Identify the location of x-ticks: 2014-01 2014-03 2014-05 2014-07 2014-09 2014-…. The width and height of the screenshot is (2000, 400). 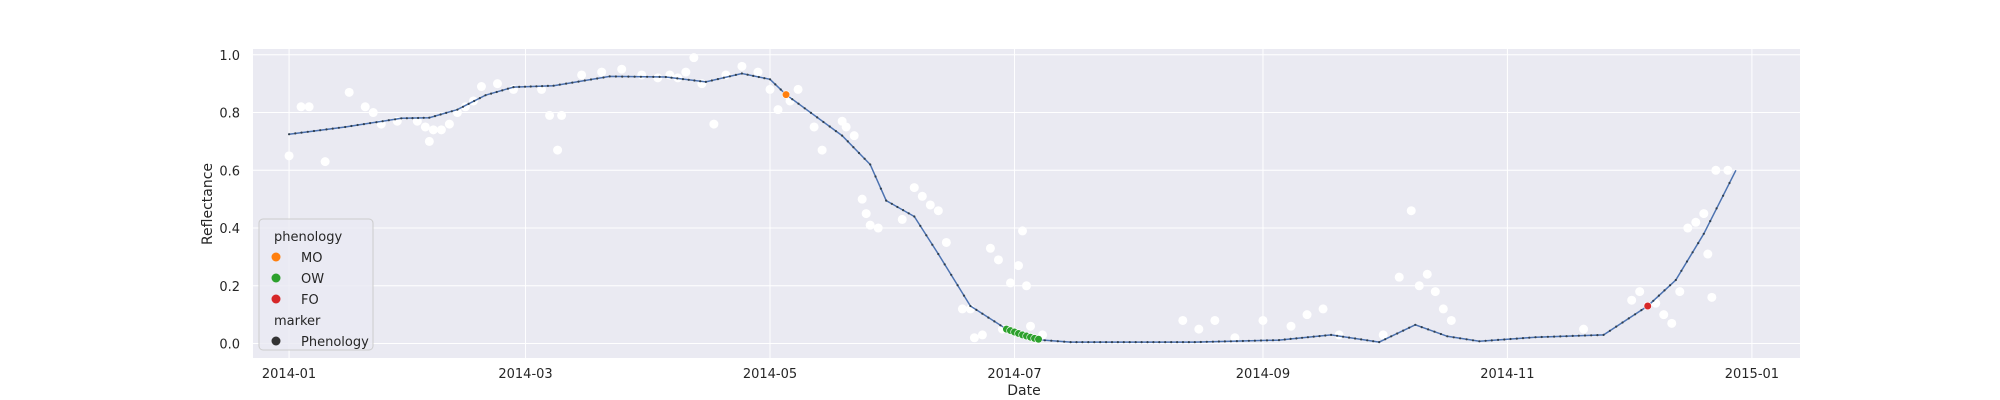
(1020, 374).